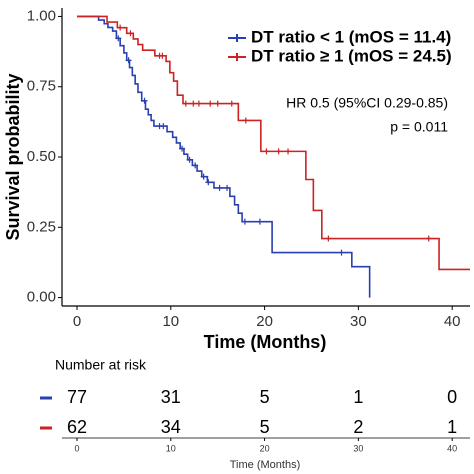 The height and width of the screenshot is (474, 474). What do you see at coordinates (41, 15) in the screenshot?
I see `y-tick-label: 1.00` at bounding box center [41, 15].